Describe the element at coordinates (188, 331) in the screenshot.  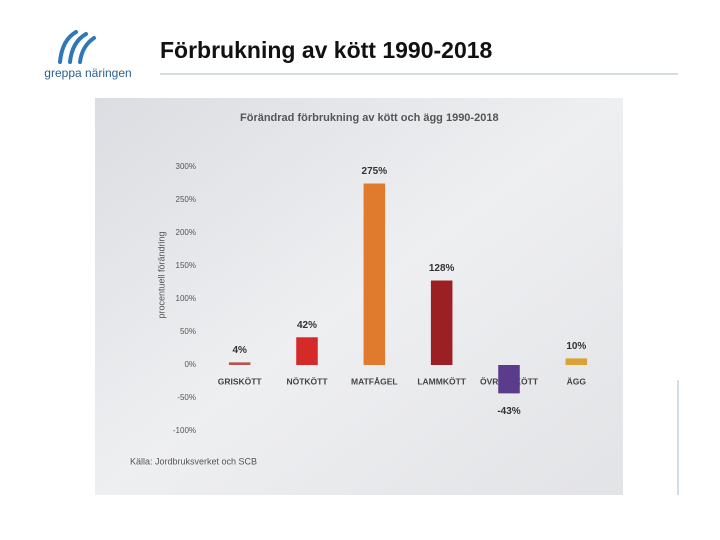
I see `y-tick-label: 50%` at that location.